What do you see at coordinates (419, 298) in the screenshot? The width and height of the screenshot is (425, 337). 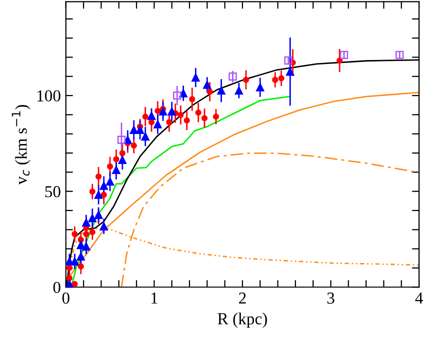 I see `x-tick-label: 4` at bounding box center [419, 298].